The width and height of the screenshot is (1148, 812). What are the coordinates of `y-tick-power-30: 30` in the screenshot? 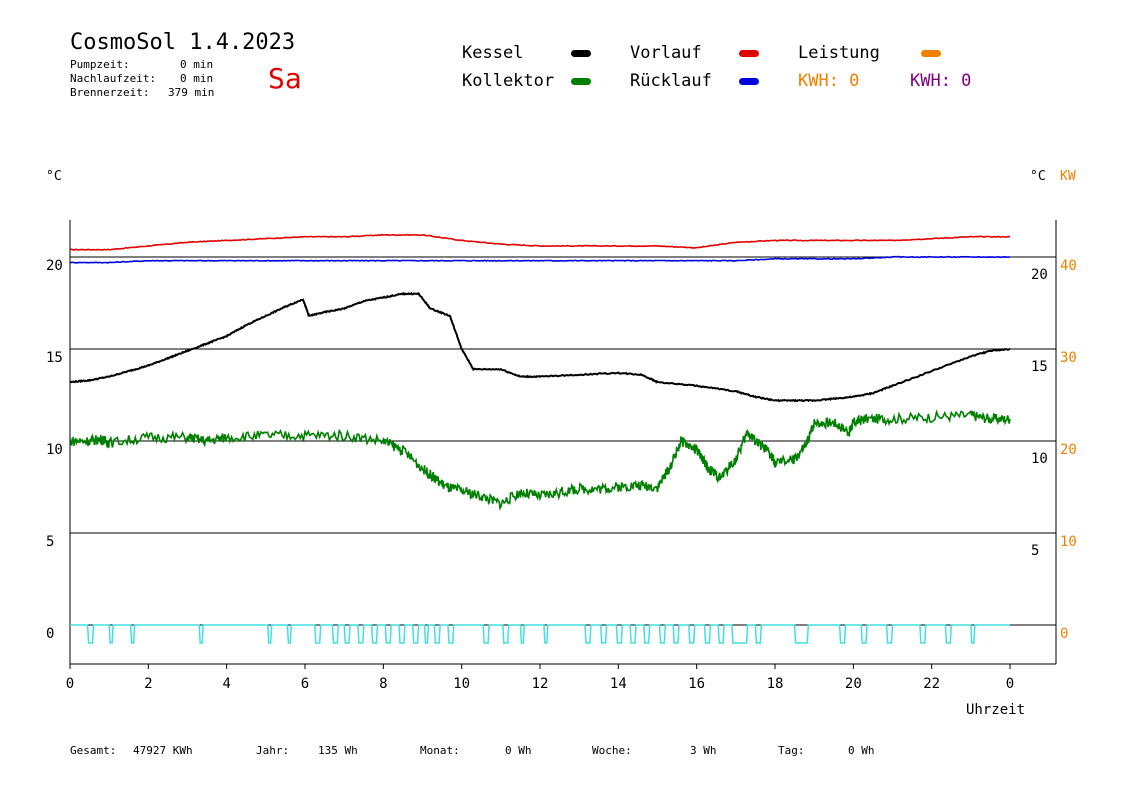 It's located at (1068, 358).